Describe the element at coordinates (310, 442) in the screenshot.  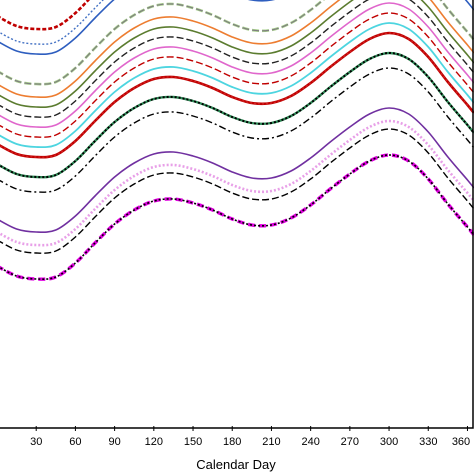
I see `x-tick-label-240: 240` at that location.